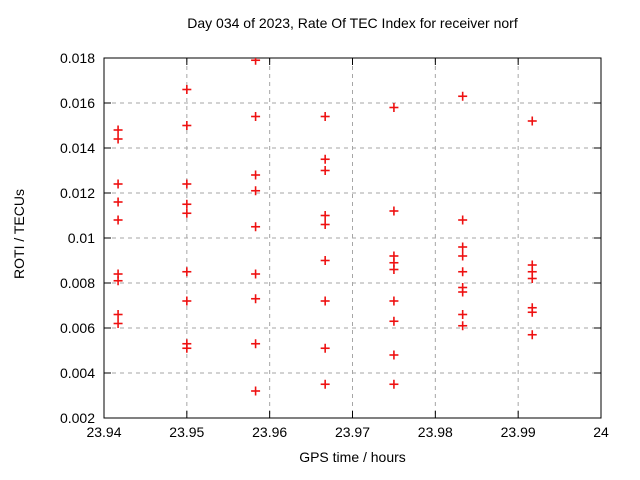 The width and height of the screenshot is (640, 480). What do you see at coordinates (435, 432) in the screenshot?
I see `x-tick-label: 23.98` at bounding box center [435, 432].